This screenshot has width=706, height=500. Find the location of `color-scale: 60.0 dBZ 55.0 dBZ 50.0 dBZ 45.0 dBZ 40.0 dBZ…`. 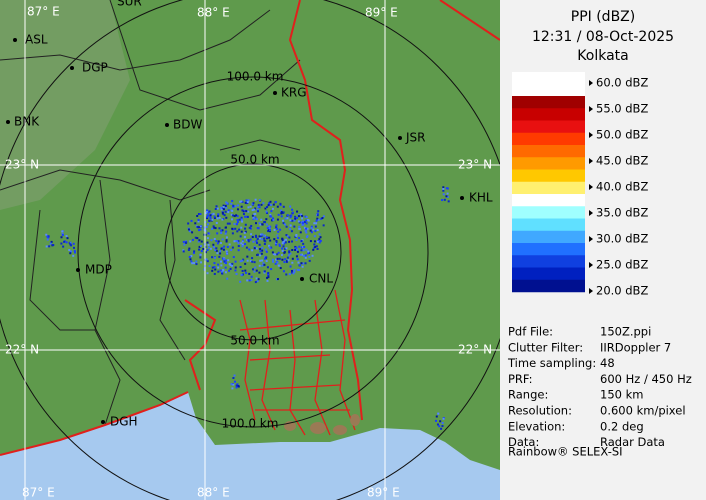

color-scale: 60.0 dBZ 55.0 dBZ 50.0 dBZ 45.0 dBZ 40.0 dBZ… is located at coordinates (580, 185).